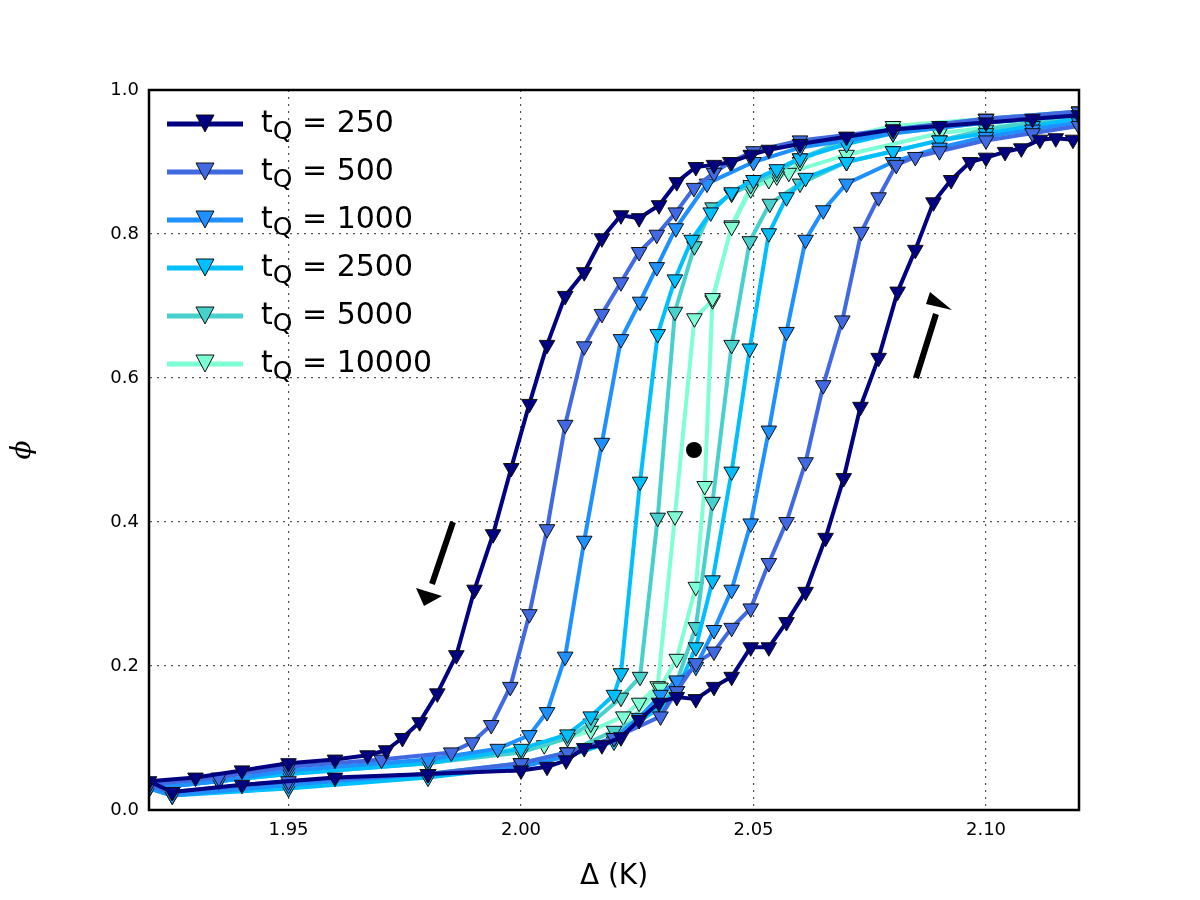 The image size is (1200, 900). Describe the element at coordinates (753, 829) in the screenshot. I see `x-tick-label: 2.05` at that location.